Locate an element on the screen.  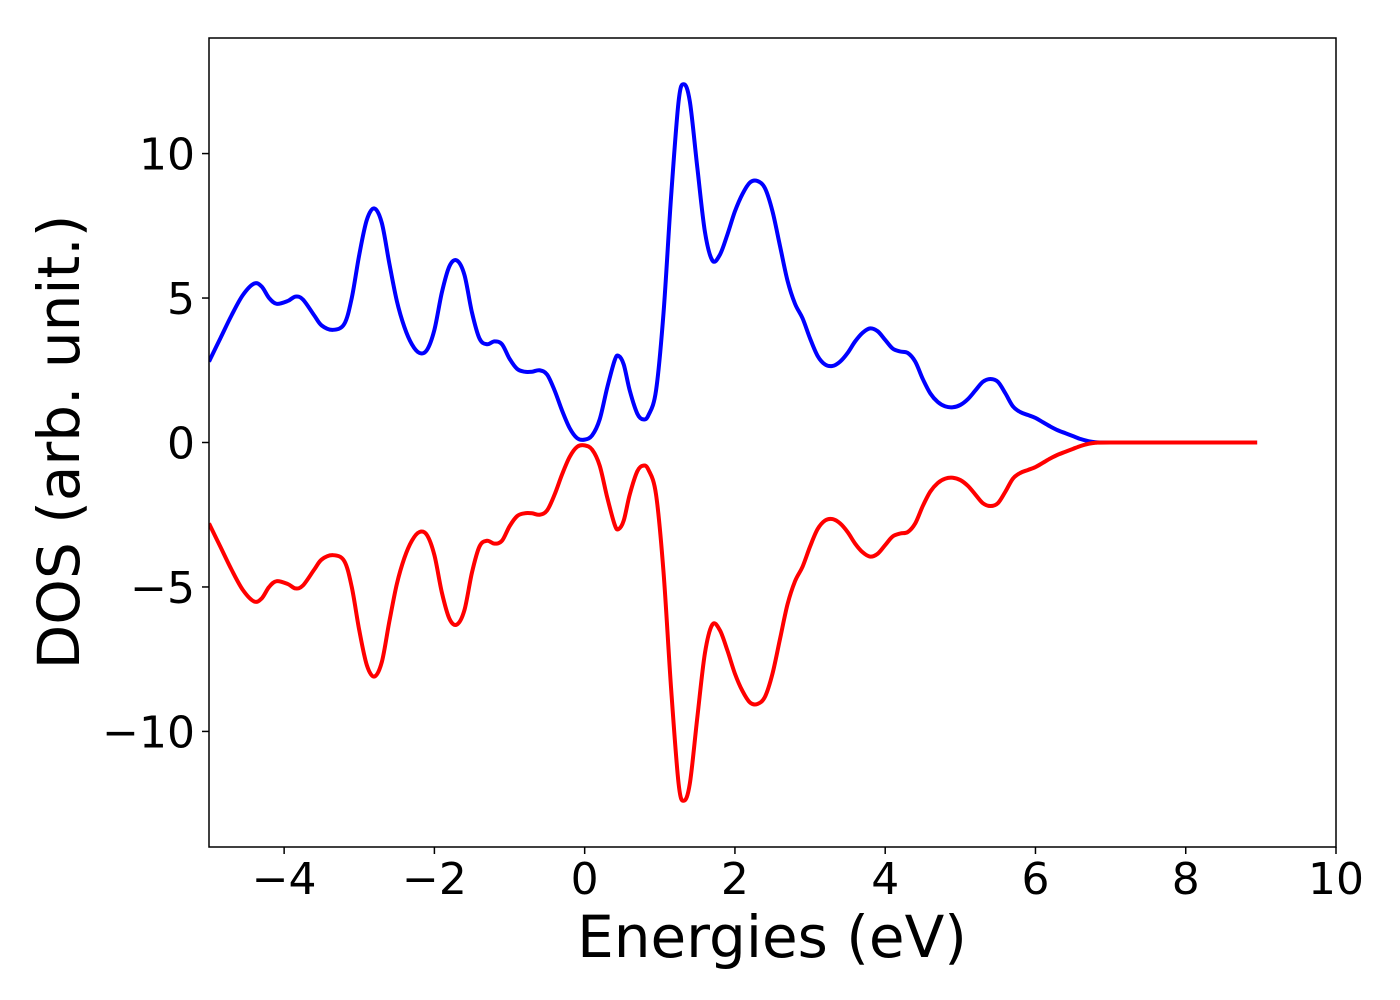
y-tick-label: 10 is located at coordinates (167, 155).